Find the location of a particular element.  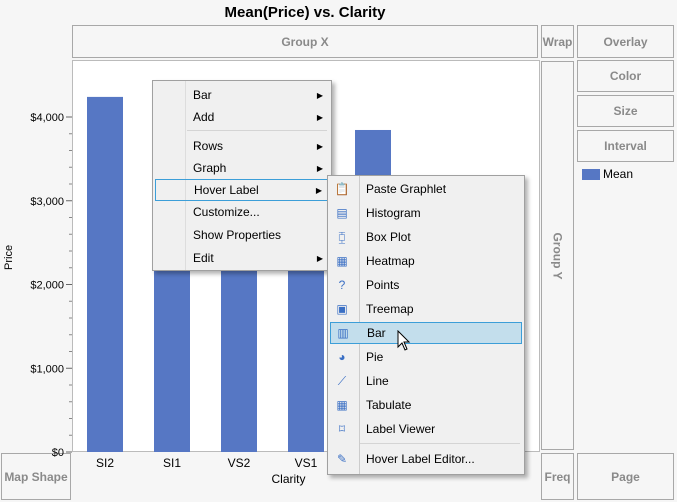

submenu-item-label: Line is located at coordinates (377, 381).